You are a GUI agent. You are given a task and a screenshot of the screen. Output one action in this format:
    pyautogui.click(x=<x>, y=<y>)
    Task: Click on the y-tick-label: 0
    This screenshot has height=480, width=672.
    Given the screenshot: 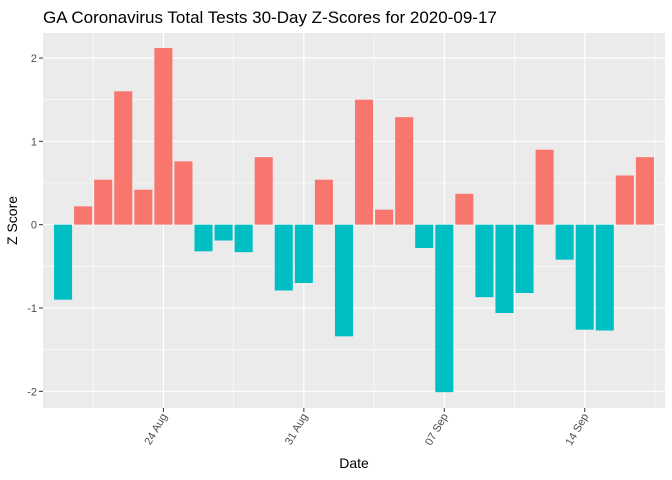 What is the action you would take?
    pyautogui.click(x=34, y=226)
    